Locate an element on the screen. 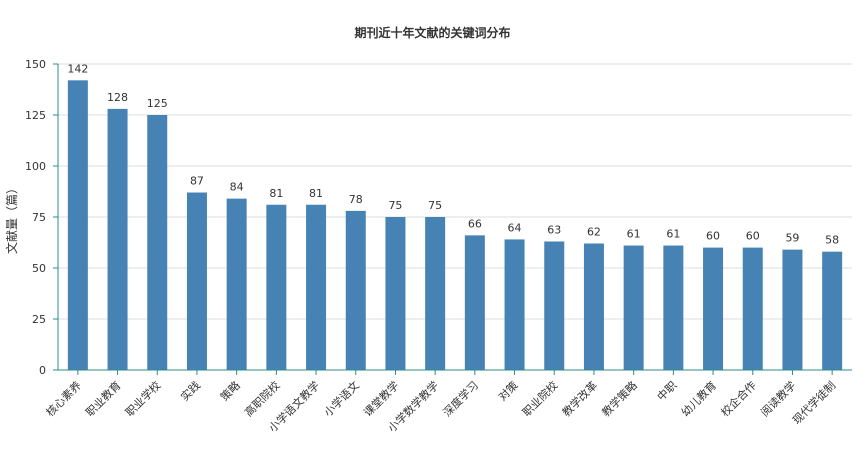 Image resolution: width=865 pixels, height=452 pixels. x-tick-label: 现代学徒制 is located at coordinates (813, 402).